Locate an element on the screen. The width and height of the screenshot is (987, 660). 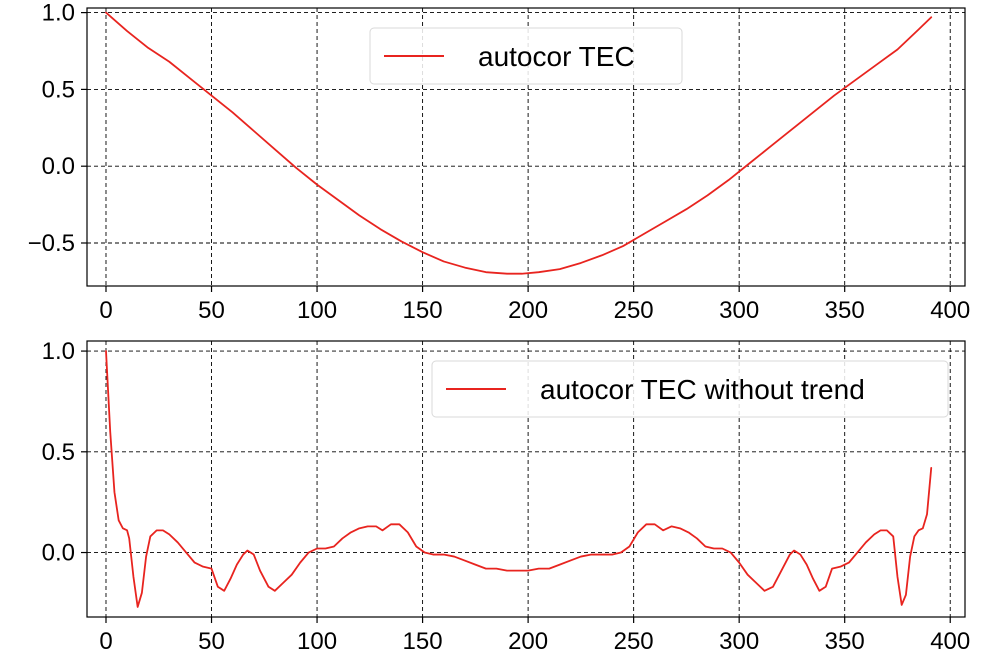
legend-label: autocor TEC without trend is located at coordinates (702, 389).